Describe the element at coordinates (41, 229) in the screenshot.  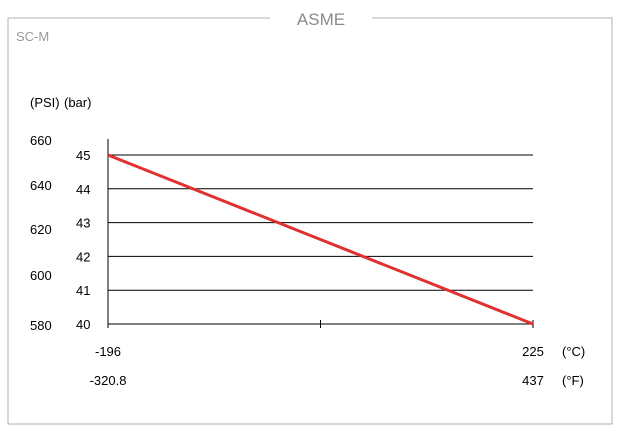
I see `y-tick-psi-620: 620` at that location.